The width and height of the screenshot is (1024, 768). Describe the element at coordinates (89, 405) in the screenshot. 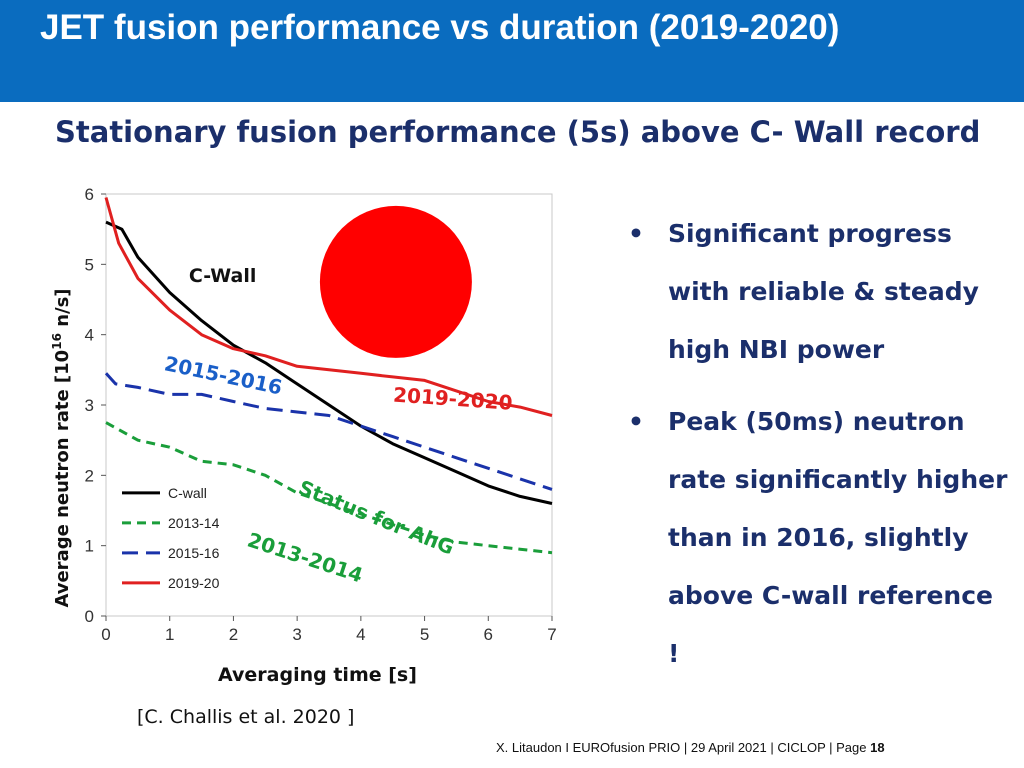

I see `y-tick-label: 3` at that location.